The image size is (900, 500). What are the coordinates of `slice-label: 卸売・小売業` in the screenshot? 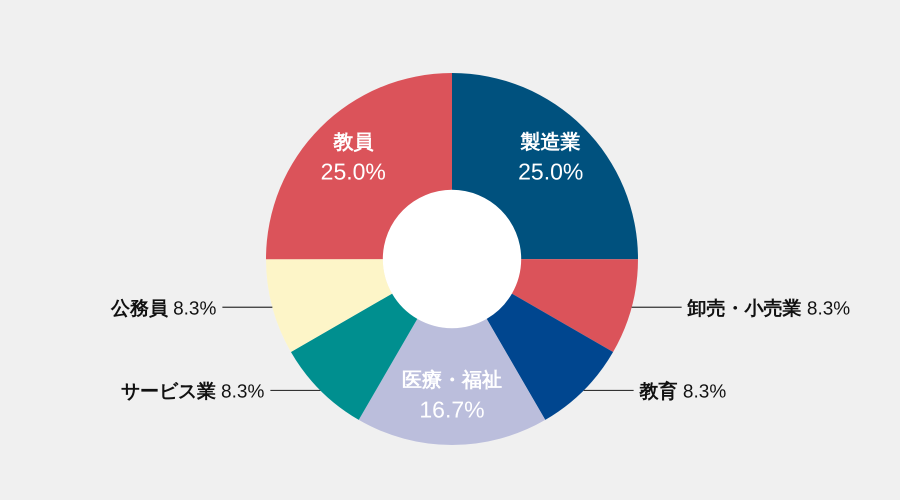 It's located at (746, 308).